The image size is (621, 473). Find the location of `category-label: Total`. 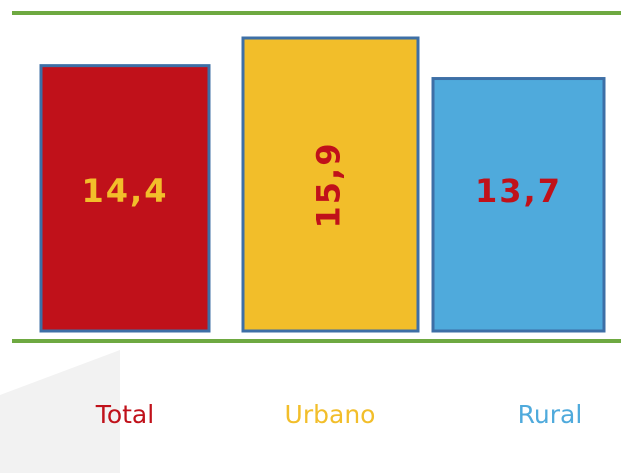

category-label: Total is located at coordinates (124, 414).